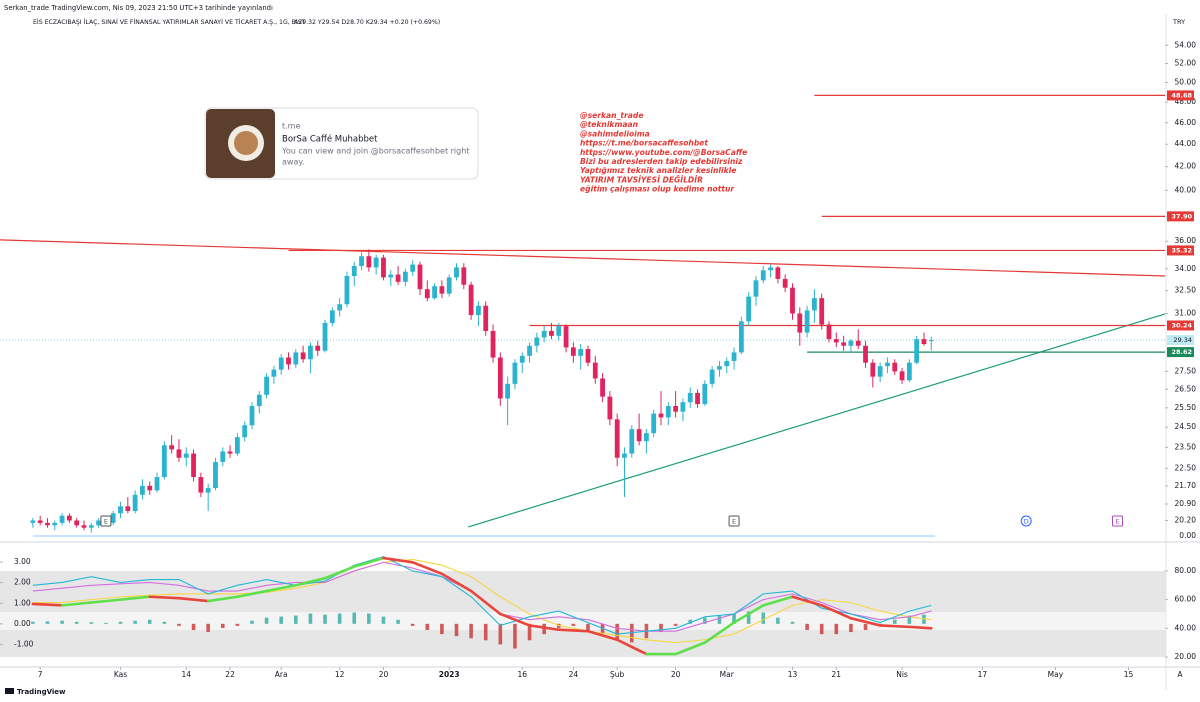  What do you see at coordinates (727, 674) in the screenshot?
I see `x-tick-label: Mar` at bounding box center [727, 674].